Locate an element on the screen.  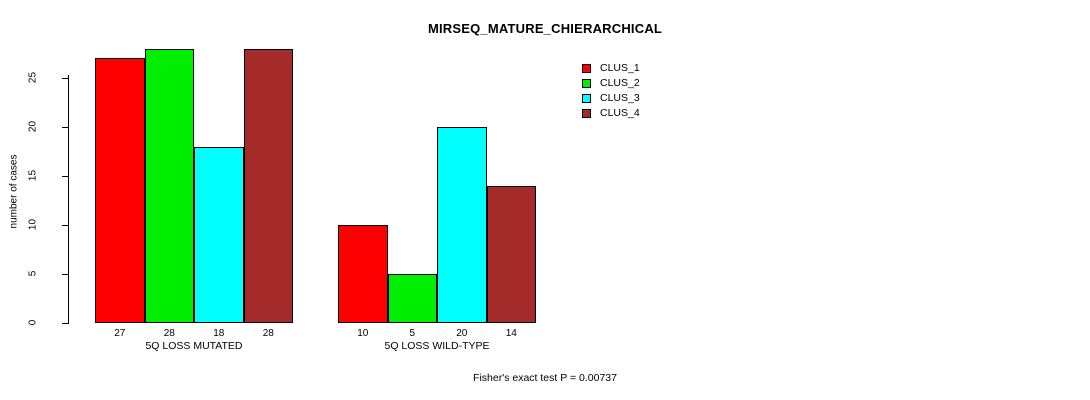
y-axis-line is located at coordinates (68, 199).